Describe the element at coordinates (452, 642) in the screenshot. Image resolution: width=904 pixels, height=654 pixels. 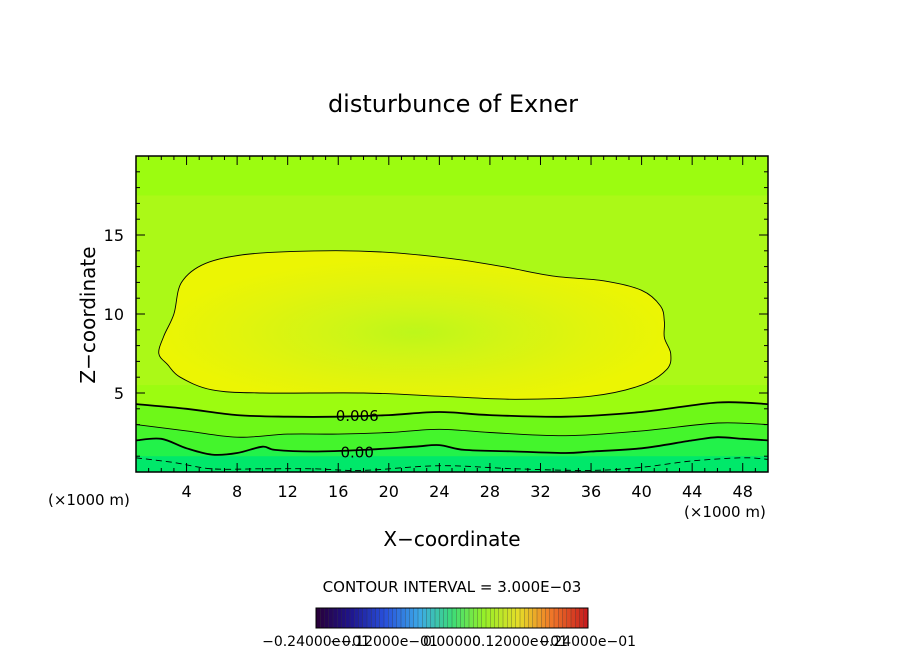
I see `colorbar-label: 0.00000` at that location.